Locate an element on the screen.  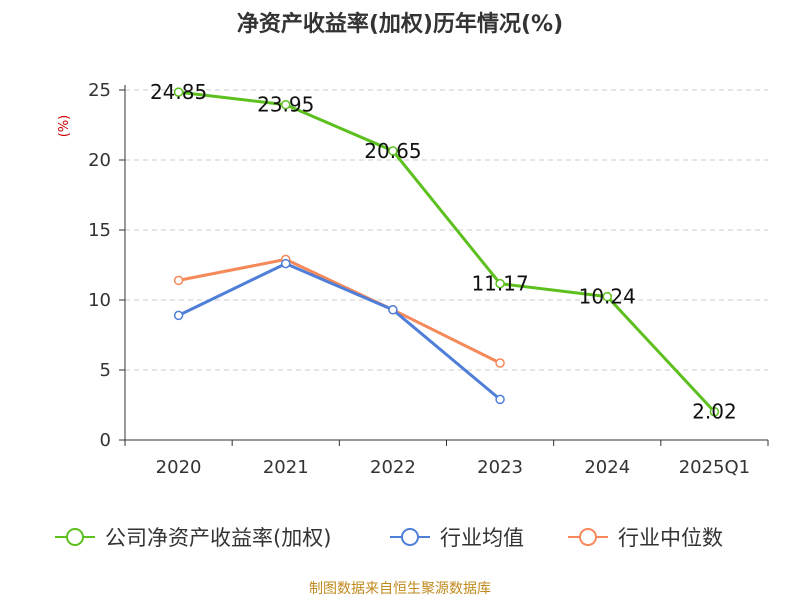
legend-item: 行业中位数 is located at coordinates (645, 538).